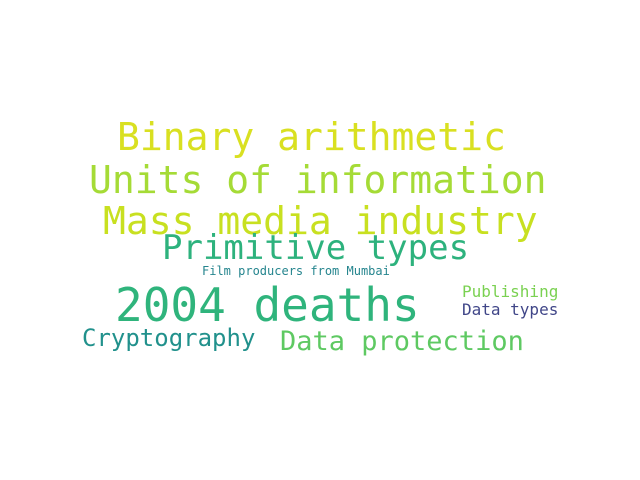  Describe the element at coordinates (402, 341) in the screenshot. I see `word-data-protection: Data protection` at that location.